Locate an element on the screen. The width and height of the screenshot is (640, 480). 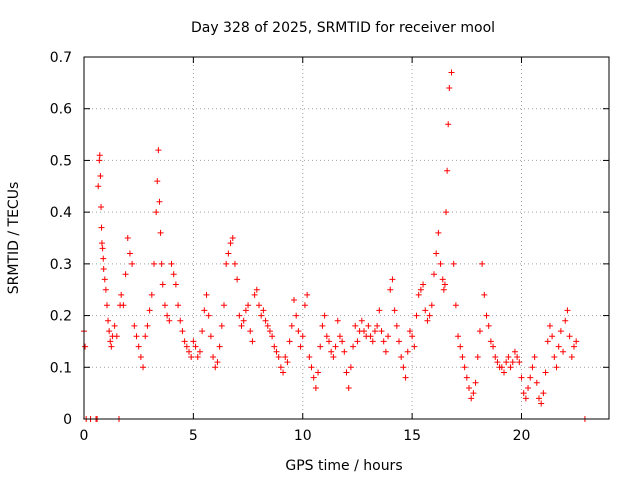
x-tick-label: 0 is located at coordinates (84, 436).